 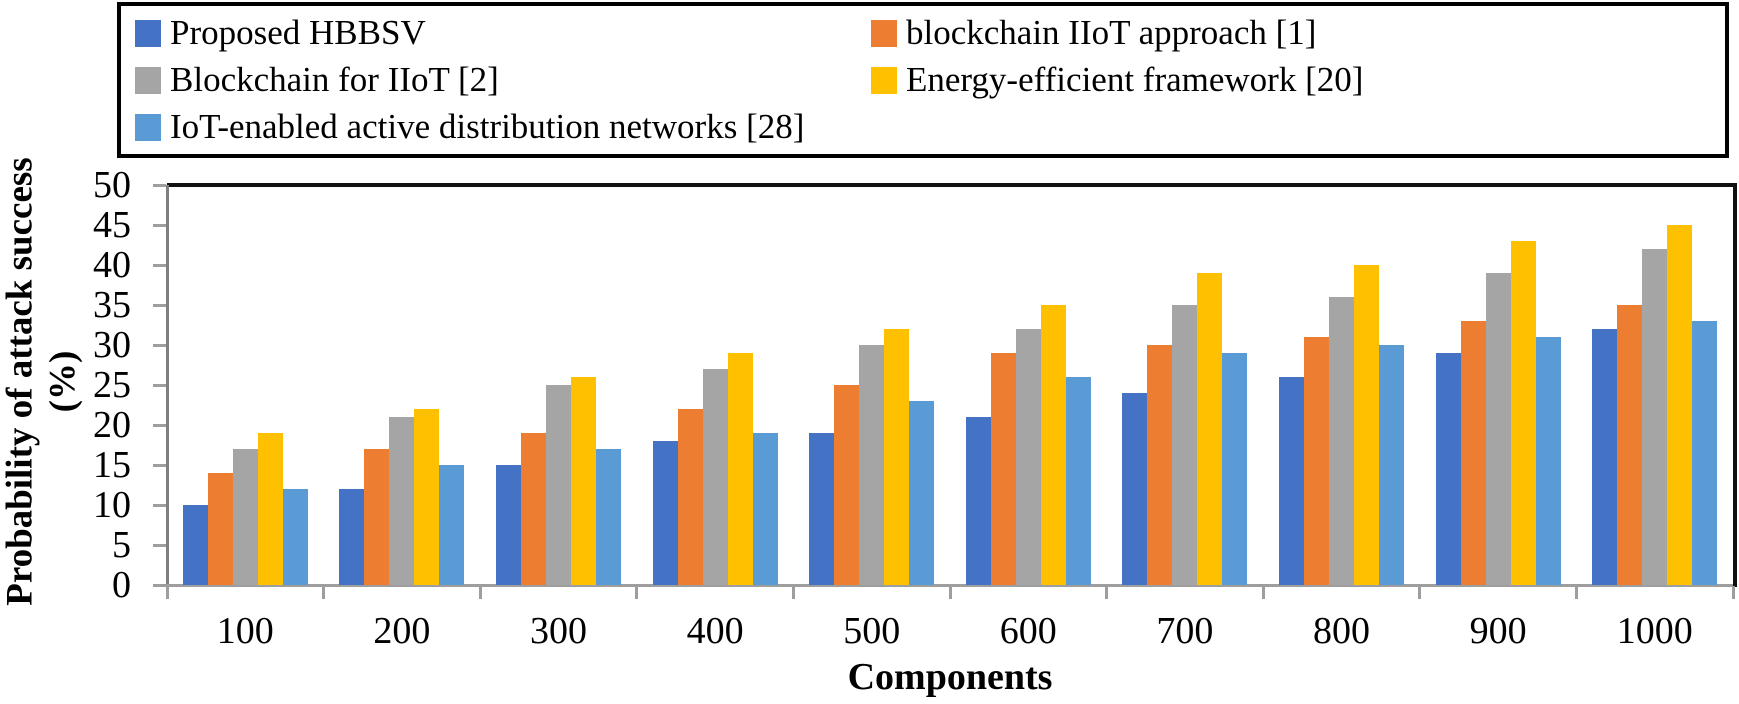 What do you see at coordinates (952, 185) in the screenshot?
I see `plot-border-top` at bounding box center [952, 185].